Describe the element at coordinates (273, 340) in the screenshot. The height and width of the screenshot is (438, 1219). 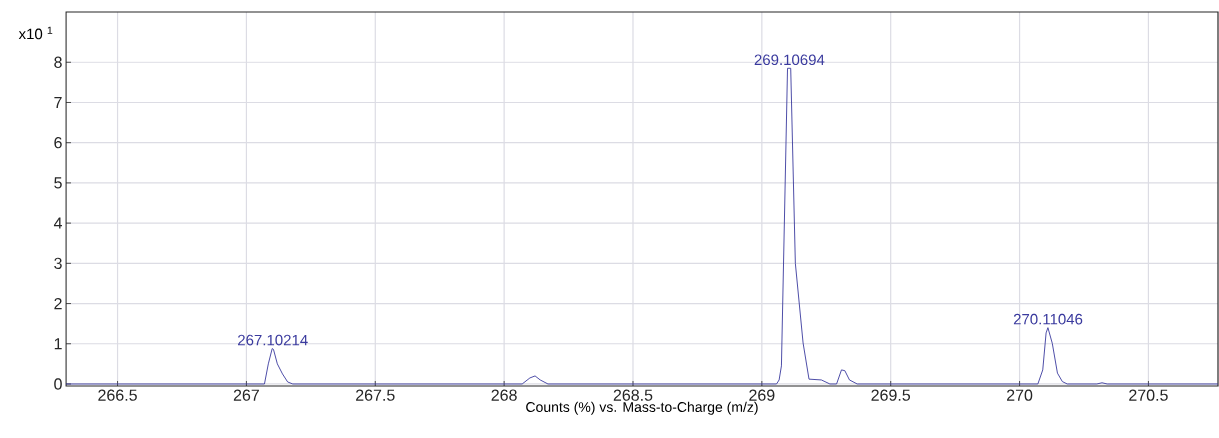
I see `annotation: 267.10214` at that location.